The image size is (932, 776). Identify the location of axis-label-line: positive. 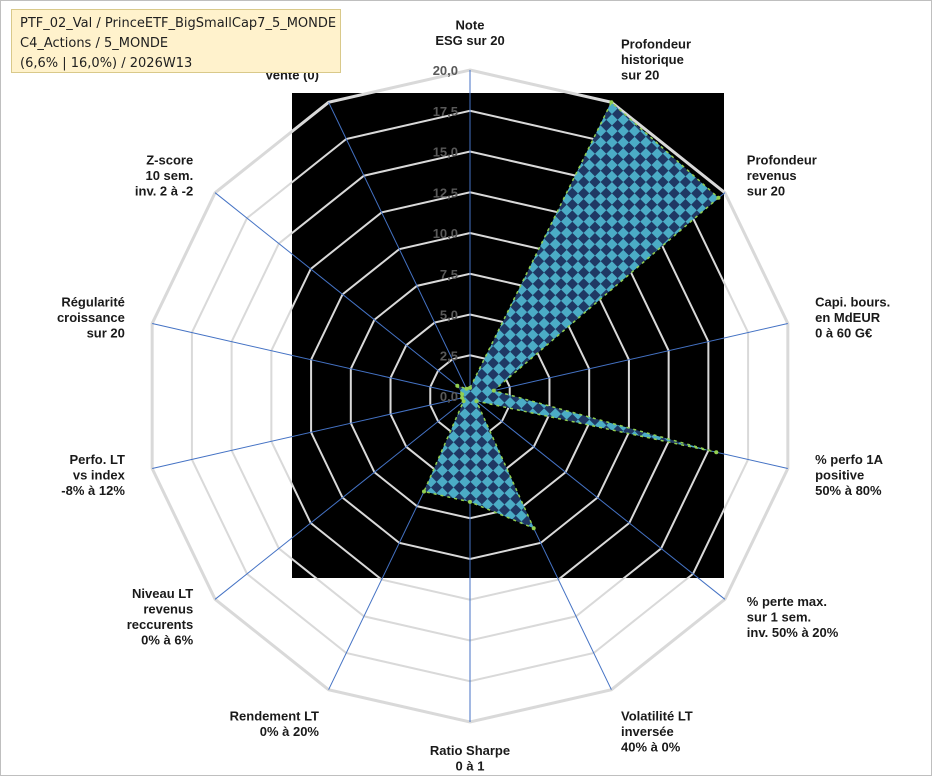
(839, 474).